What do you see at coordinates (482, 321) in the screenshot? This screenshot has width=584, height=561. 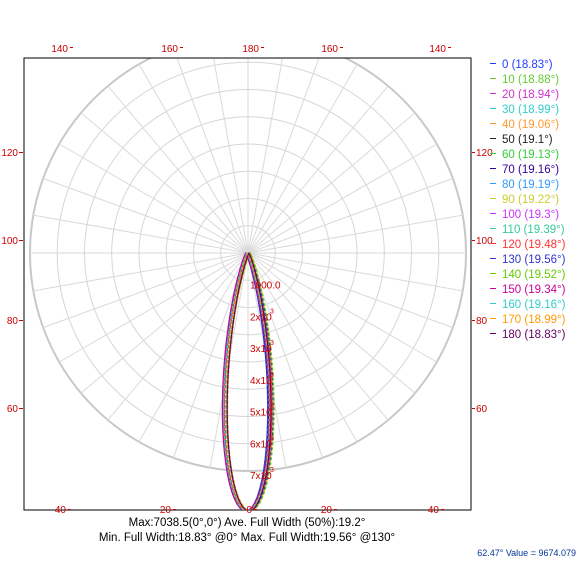 I see `tick-right-3: 80` at bounding box center [482, 321].